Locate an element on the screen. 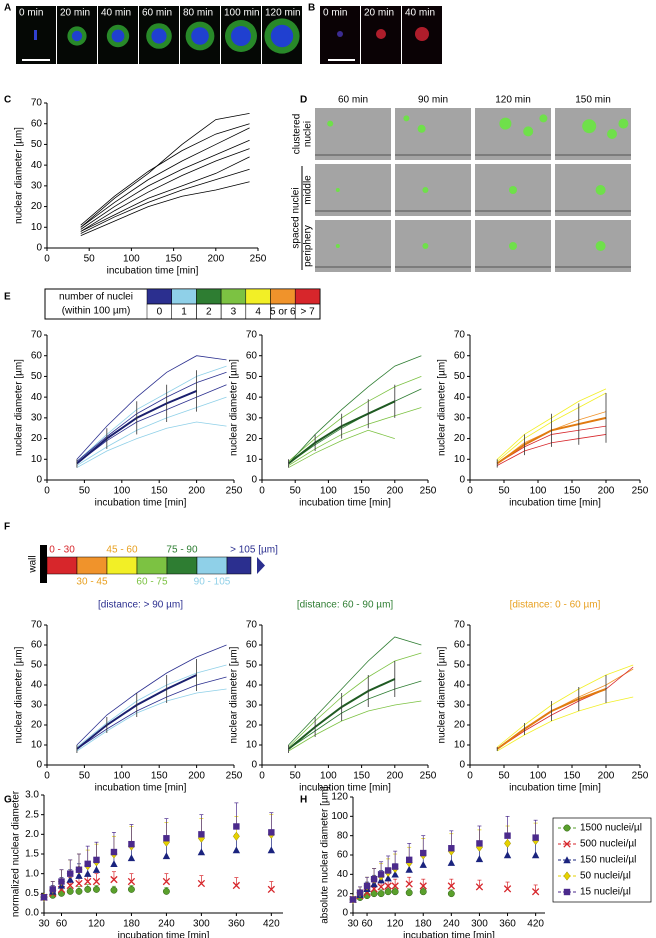 This screenshot has height=938, width=656. y-axis-label: absolute nuclear diameter [µm] is located at coordinates (325, 855).